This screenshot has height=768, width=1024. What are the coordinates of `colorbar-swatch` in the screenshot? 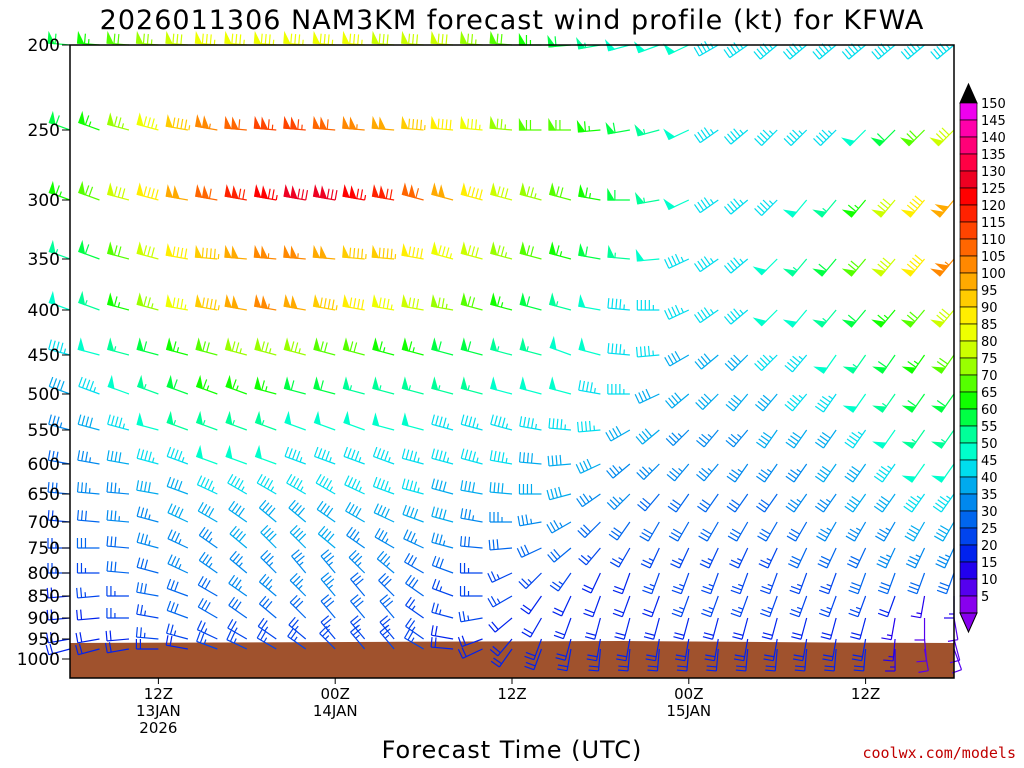 It's located at (968, 247).